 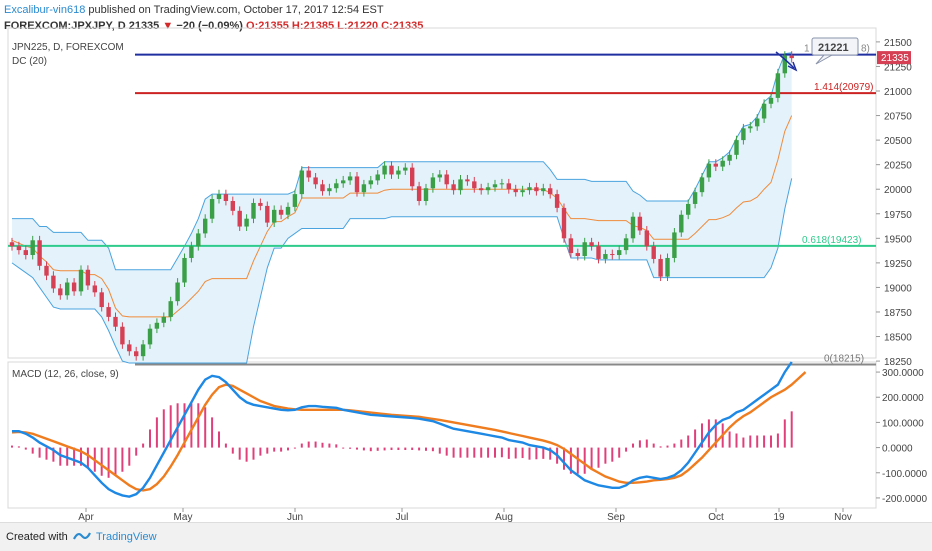 What do you see at coordinates (898, 362) in the screenshot?
I see `price-axis-label: 18250` at bounding box center [898, 362].